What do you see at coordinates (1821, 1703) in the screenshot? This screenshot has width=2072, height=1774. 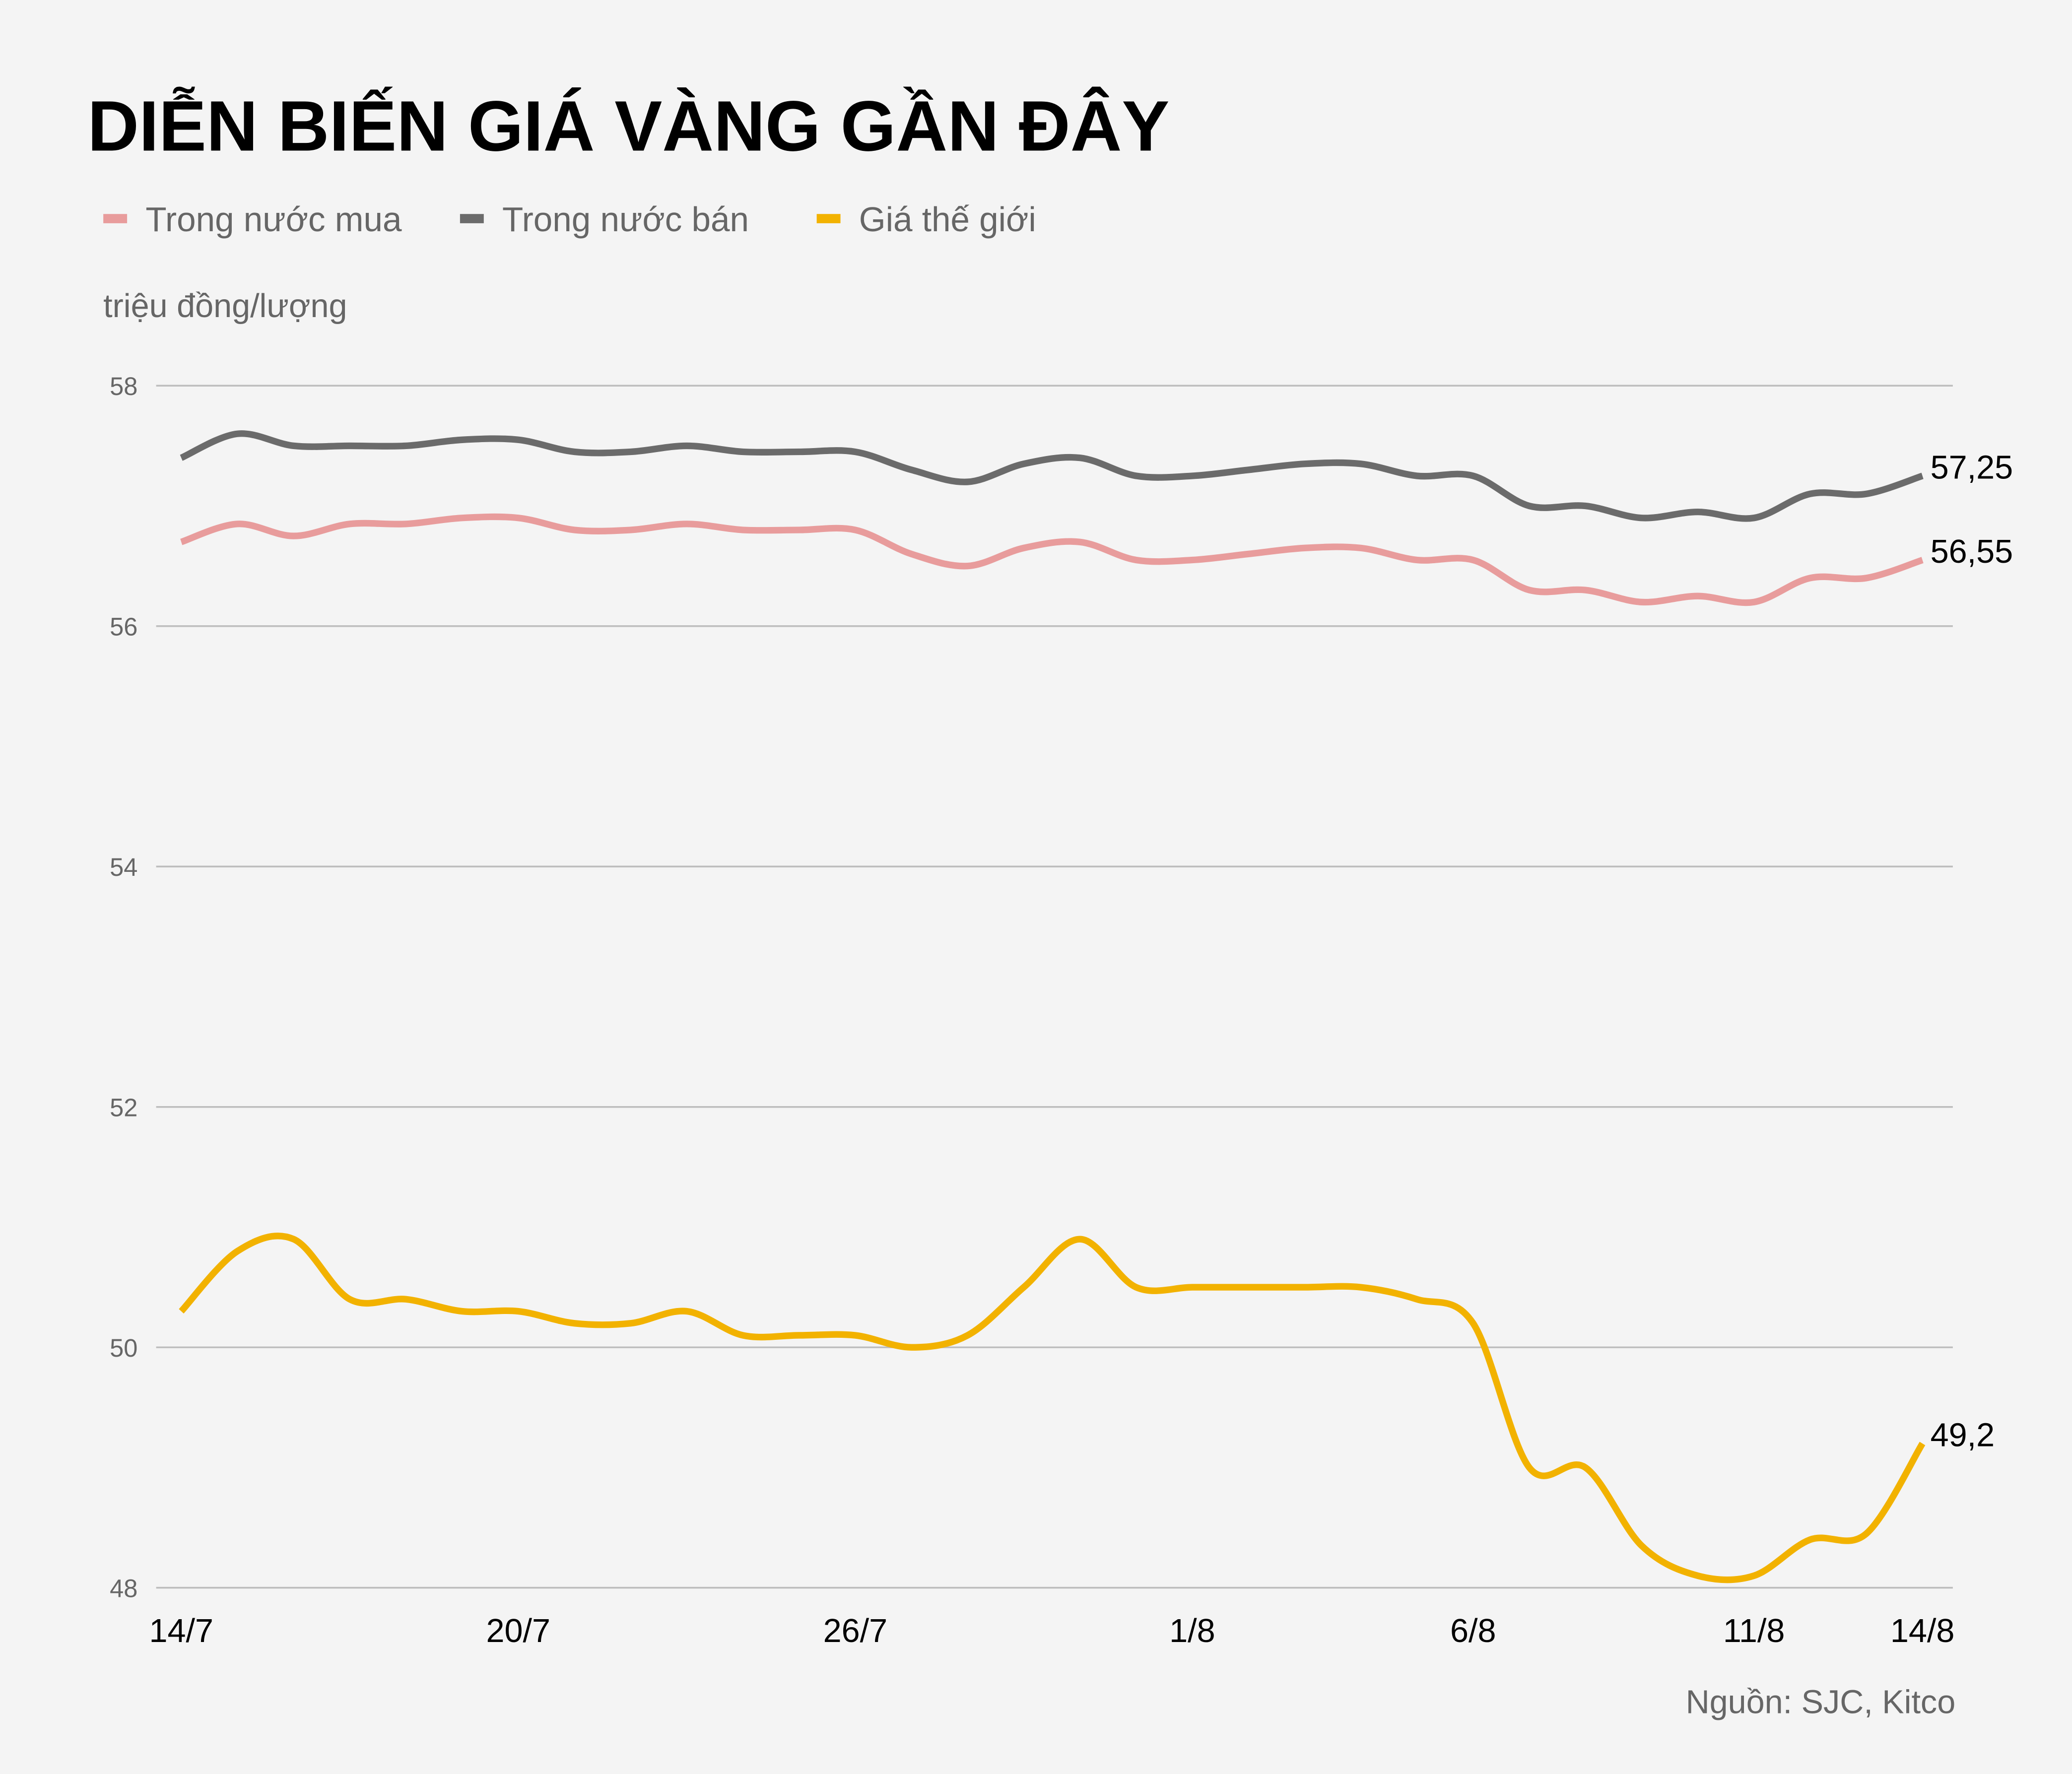 I see `source-note: Nguồn: SJC, Kitco` at bounding box center [1821, 1703].